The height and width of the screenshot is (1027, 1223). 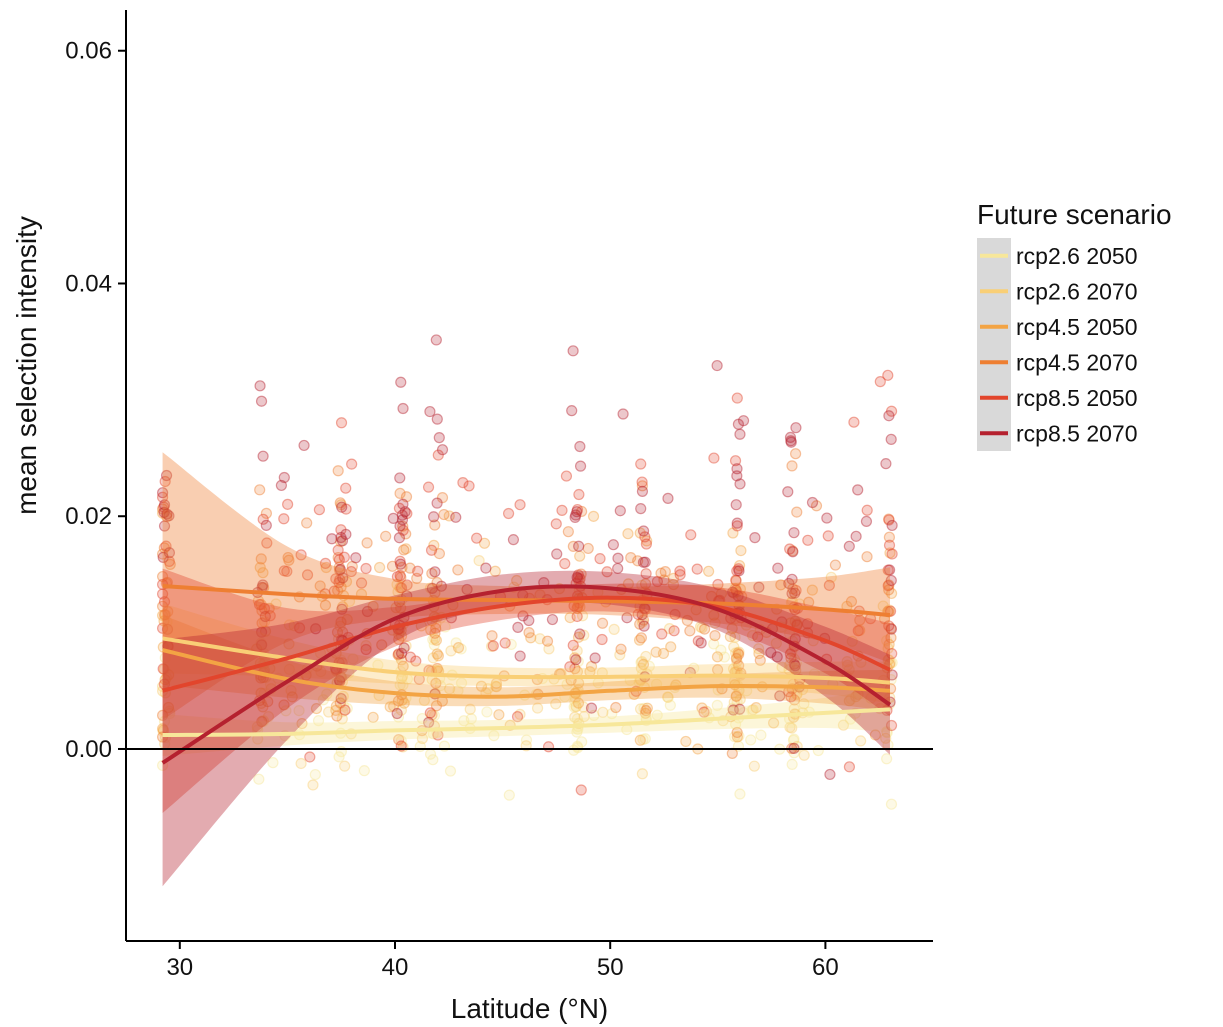 I want to click on x-tick-label: 50, so click(x=610, y=967).